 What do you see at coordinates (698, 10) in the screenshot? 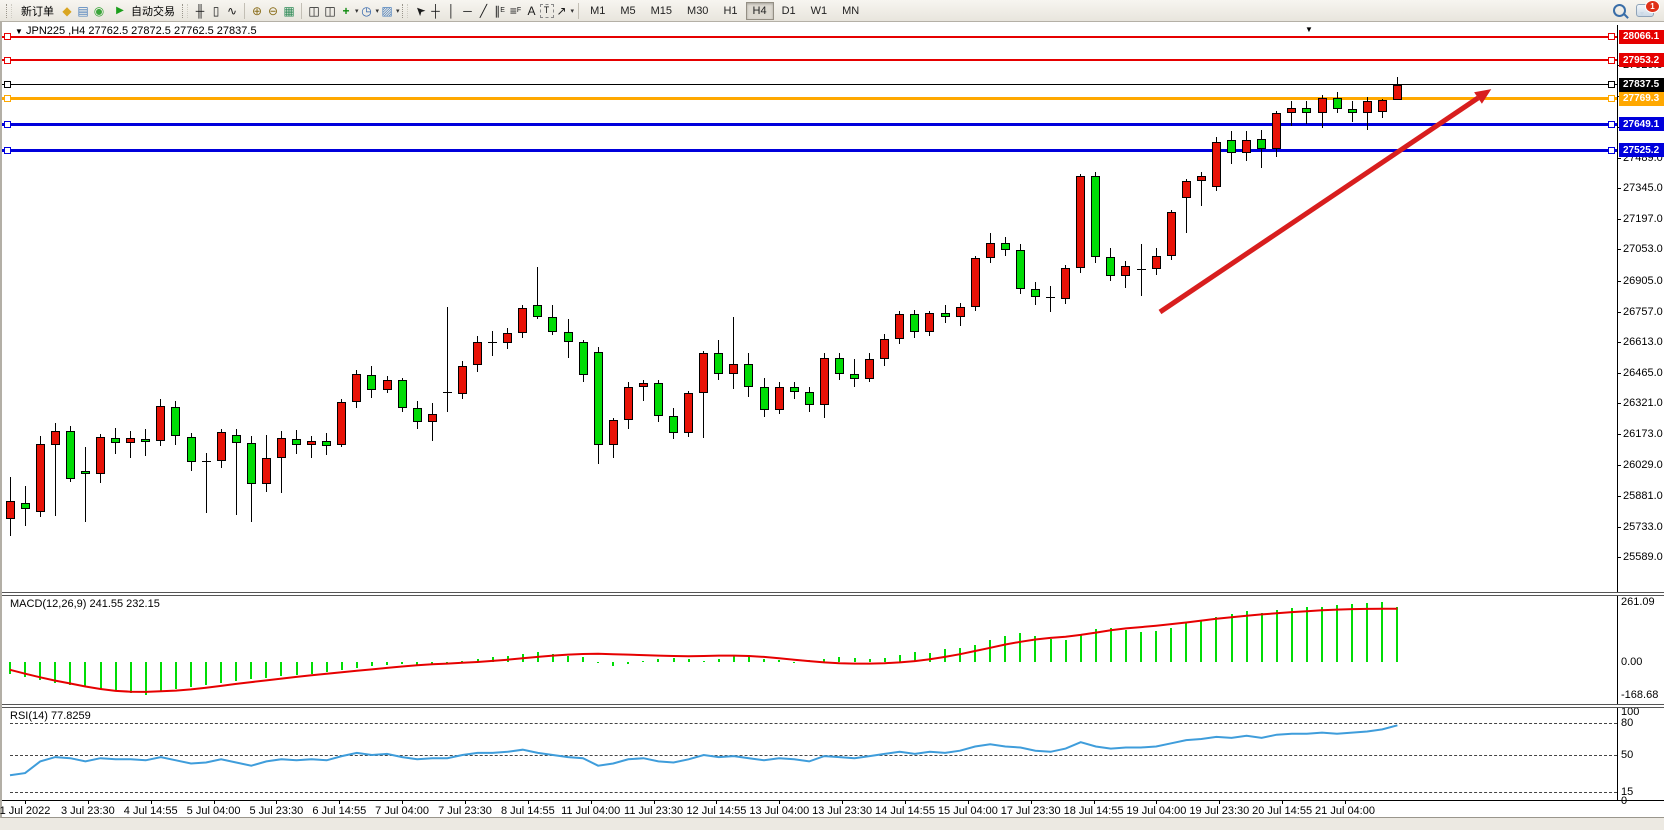
I see `timeframe-m30: M30` at bounding box center [698, 10].